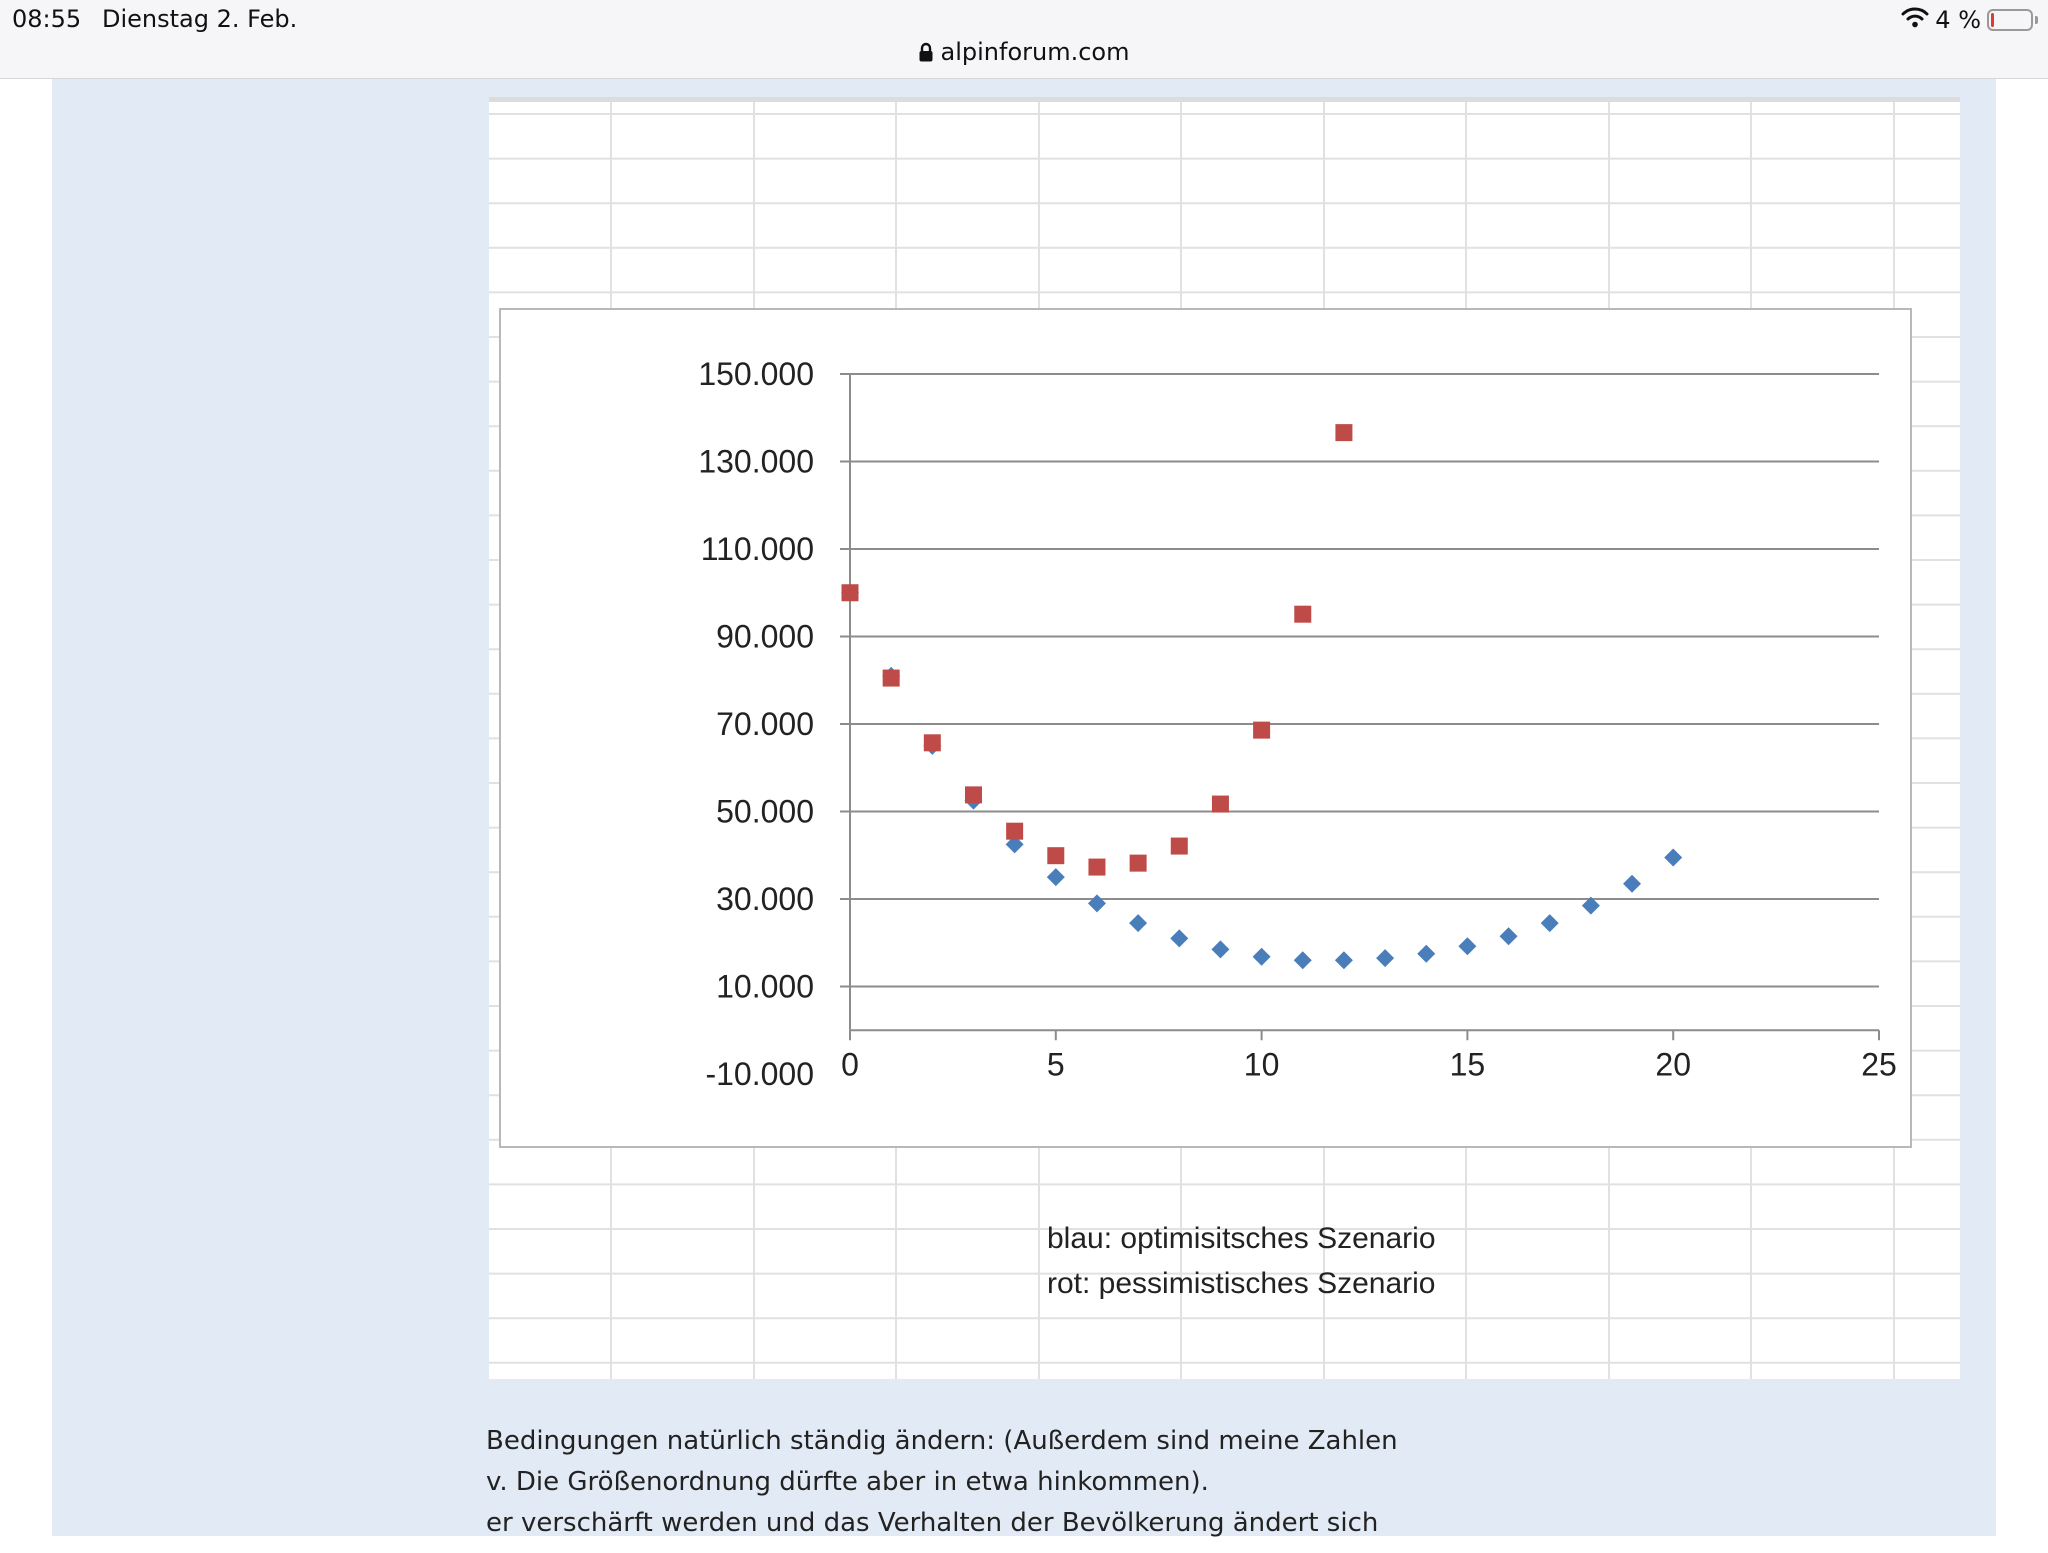  What do you see at coordinates (756, 374) in the screenshot?
I see `y-tick-label: 150.000` at bounding box center [756, 374].